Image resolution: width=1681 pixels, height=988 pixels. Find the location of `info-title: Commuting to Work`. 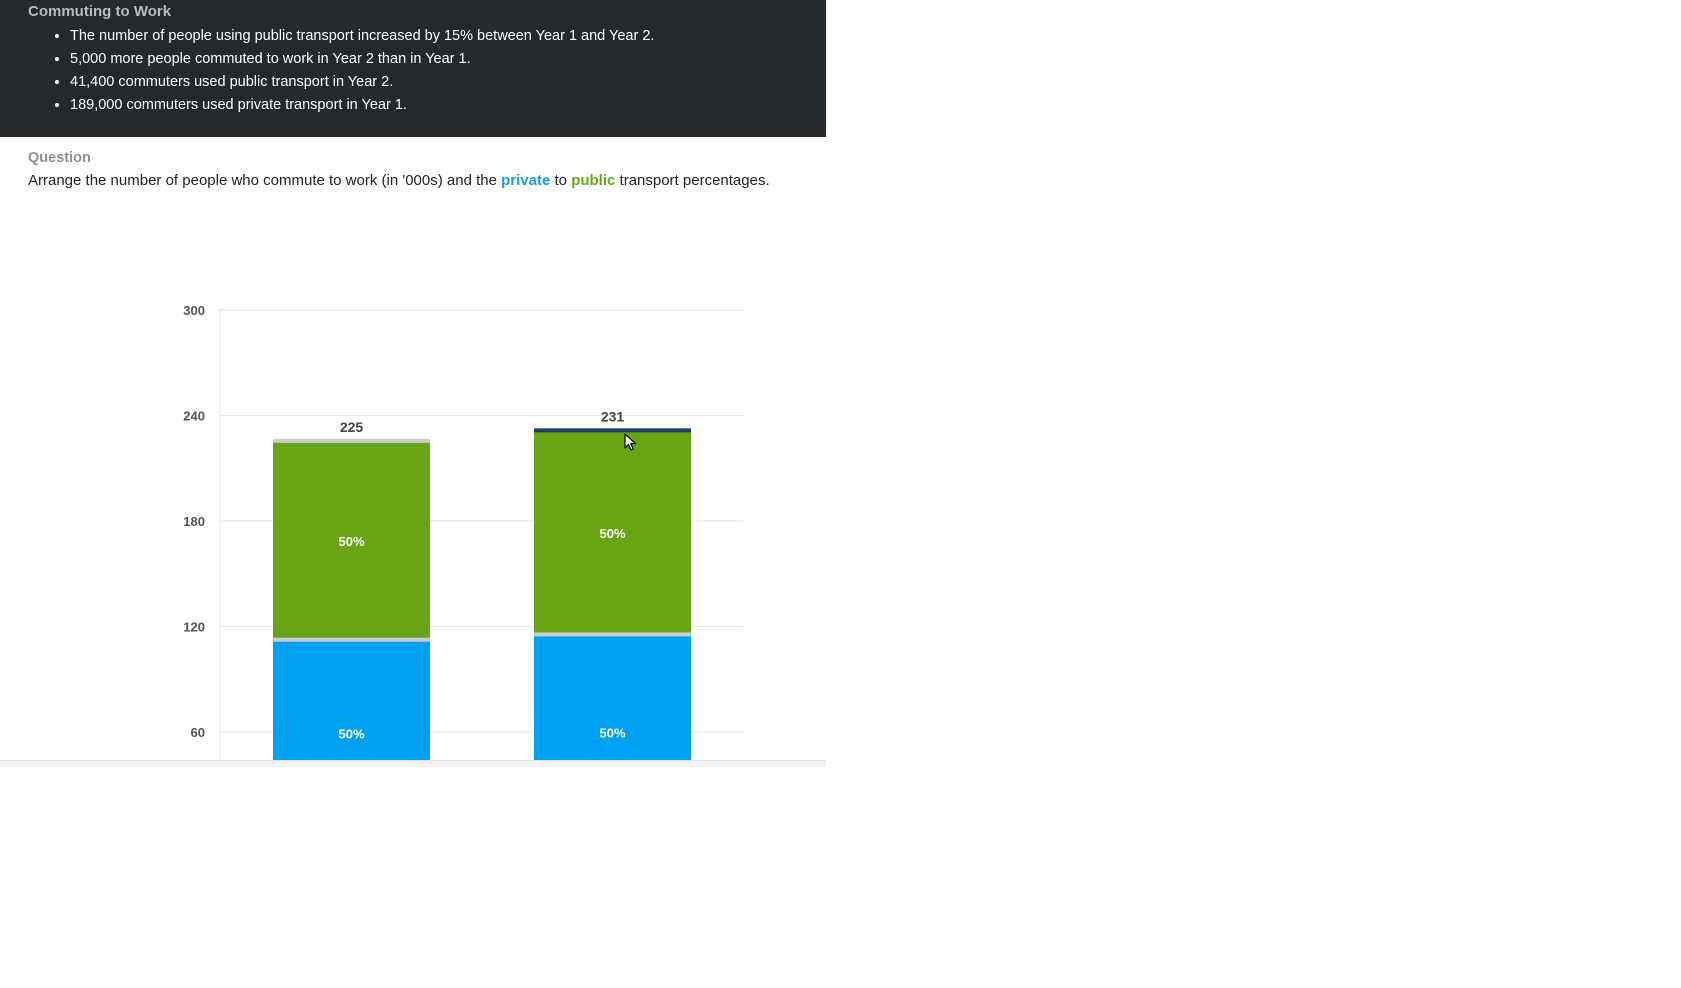

info-title: Commuting to Work is located at coordinates (100, 11).